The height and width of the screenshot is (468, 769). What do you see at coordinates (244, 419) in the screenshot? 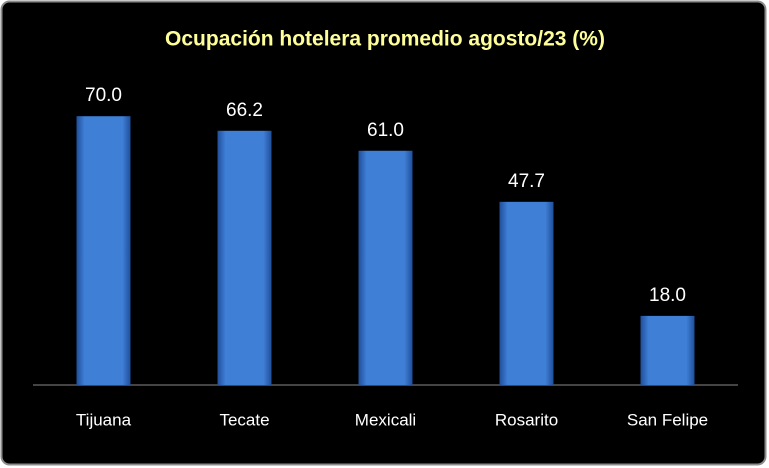
I see `x-tick-label: Tecate` at bounding box center [244, 419].